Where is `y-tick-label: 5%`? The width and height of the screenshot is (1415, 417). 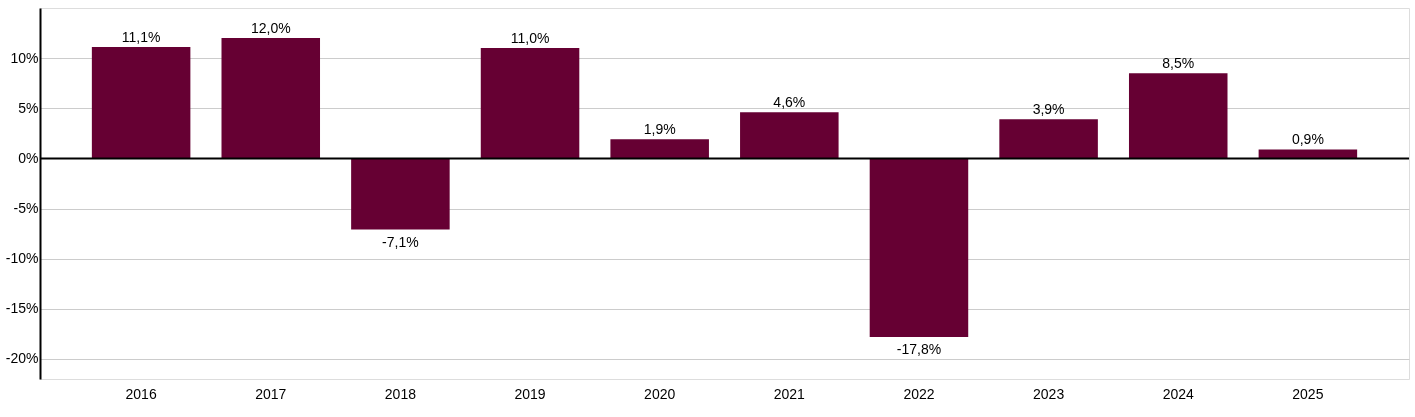 y-tick-label: 5% is located at coordinates (28, 107).